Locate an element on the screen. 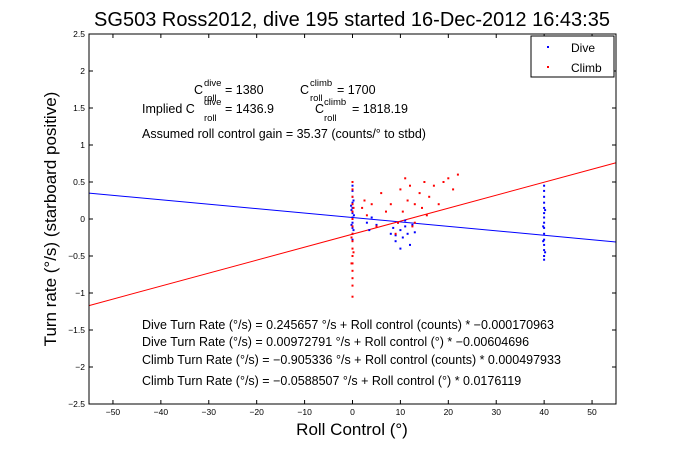  c-roll-climb-value: = 1700 is located at coordinates (356, 90).